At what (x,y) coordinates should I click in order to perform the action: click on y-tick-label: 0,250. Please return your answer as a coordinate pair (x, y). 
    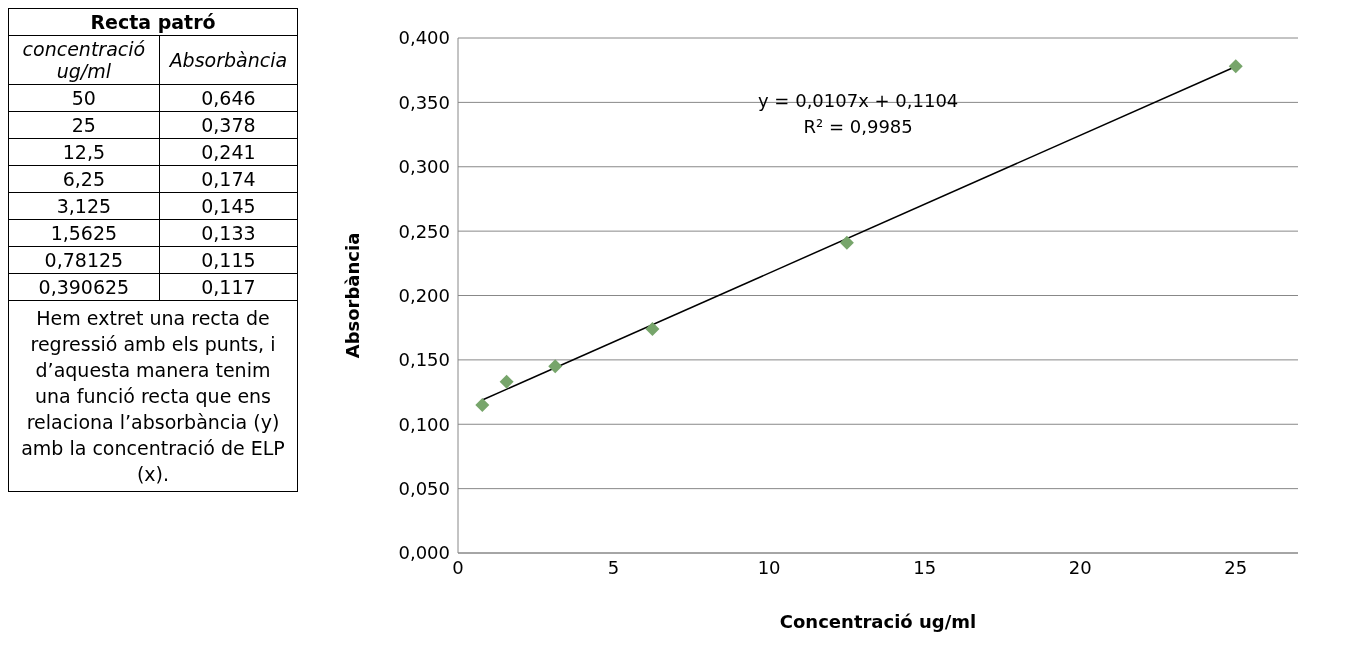
    Looking at the image, I should click on (424, 231).